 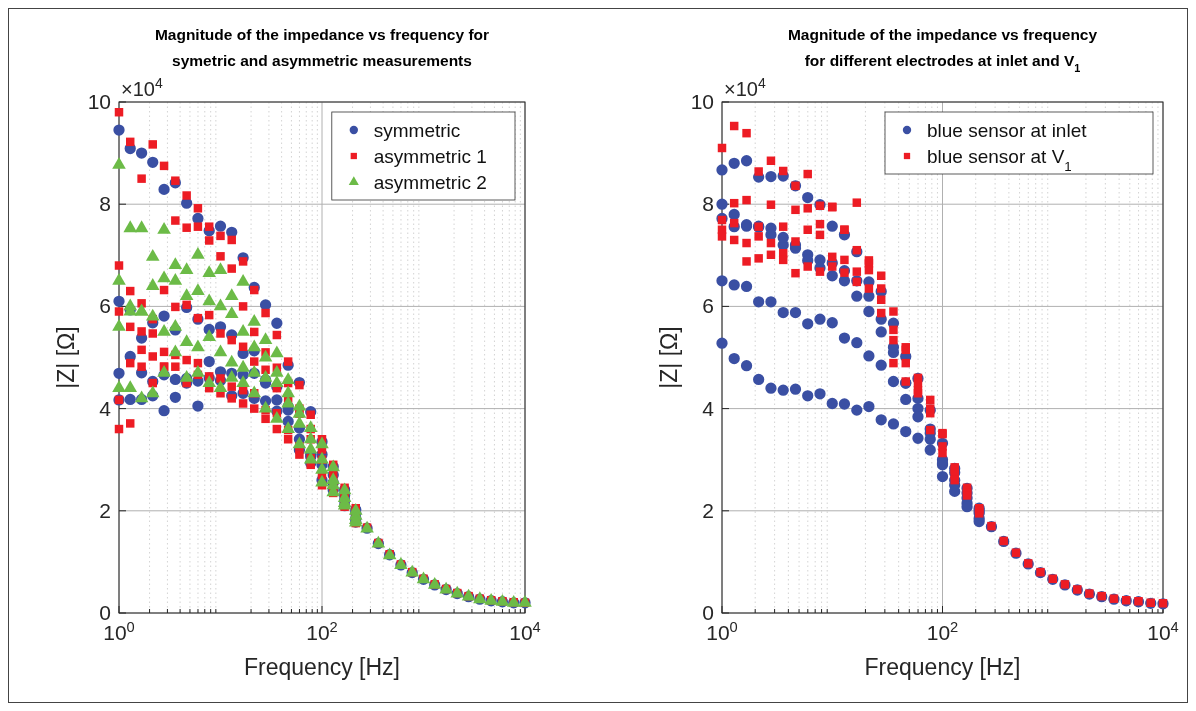 I want to click on legend-label: symmetric, so click(x=417, y=130).